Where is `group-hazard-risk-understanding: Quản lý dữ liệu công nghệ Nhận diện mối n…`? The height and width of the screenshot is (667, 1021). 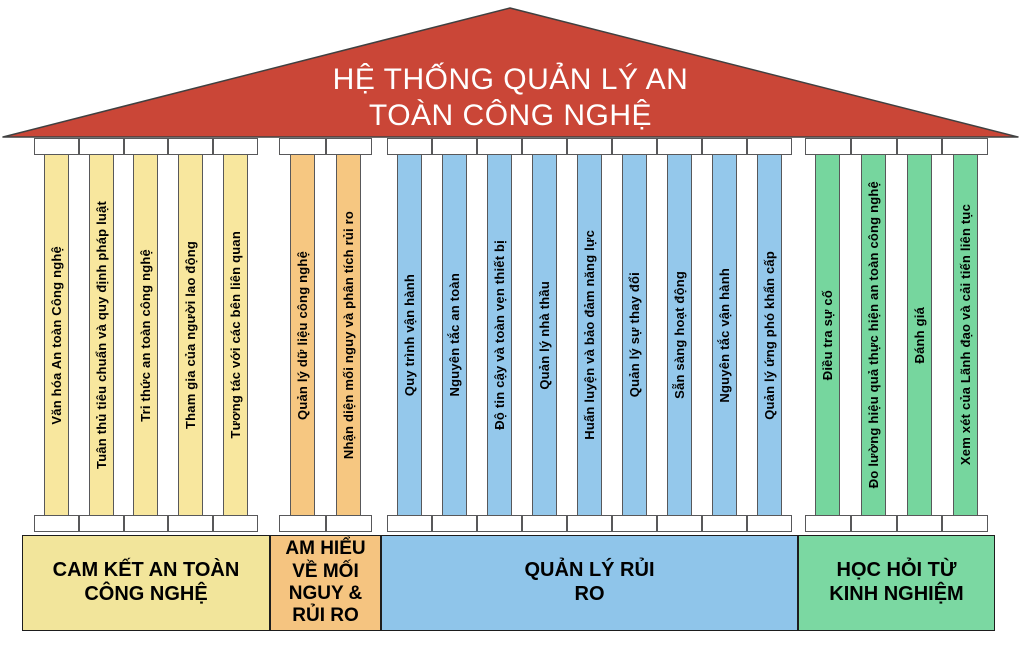
group-hazard-risk-understanding: Quản lý dữ liệu công nghệ Nhận diện mối n… is located at coordinates (325, 384).